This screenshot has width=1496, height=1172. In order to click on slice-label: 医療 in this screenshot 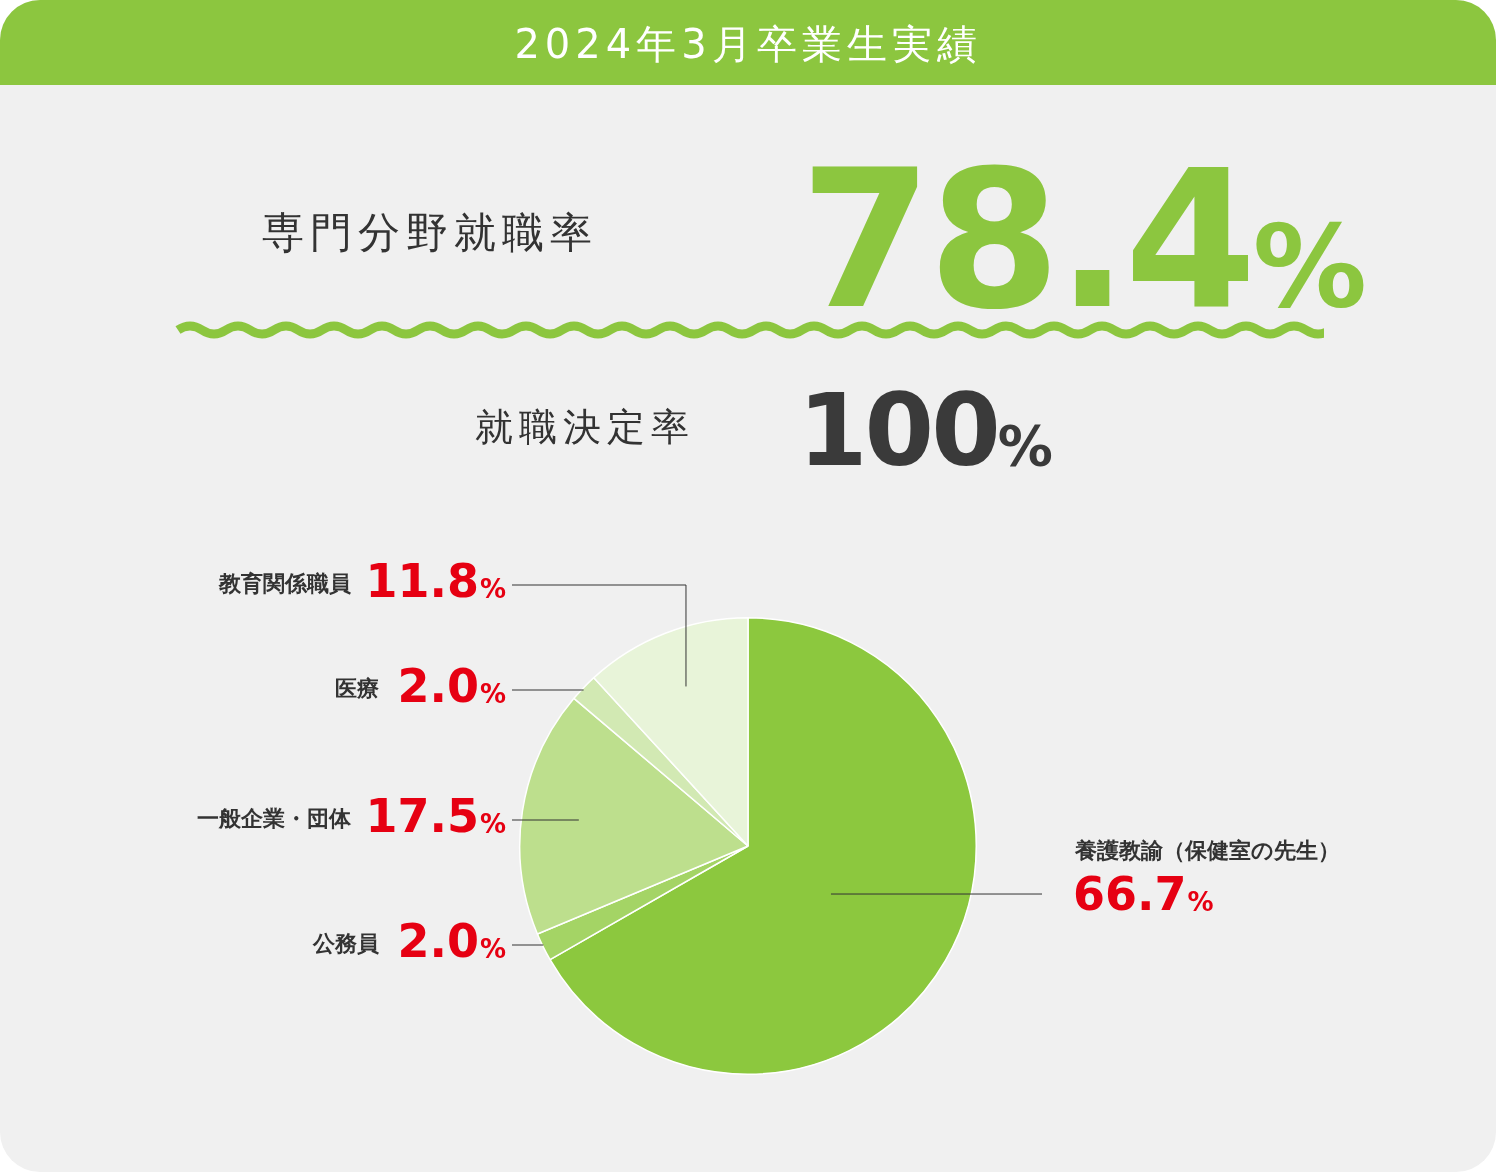, I will do `click(356, 688)`.